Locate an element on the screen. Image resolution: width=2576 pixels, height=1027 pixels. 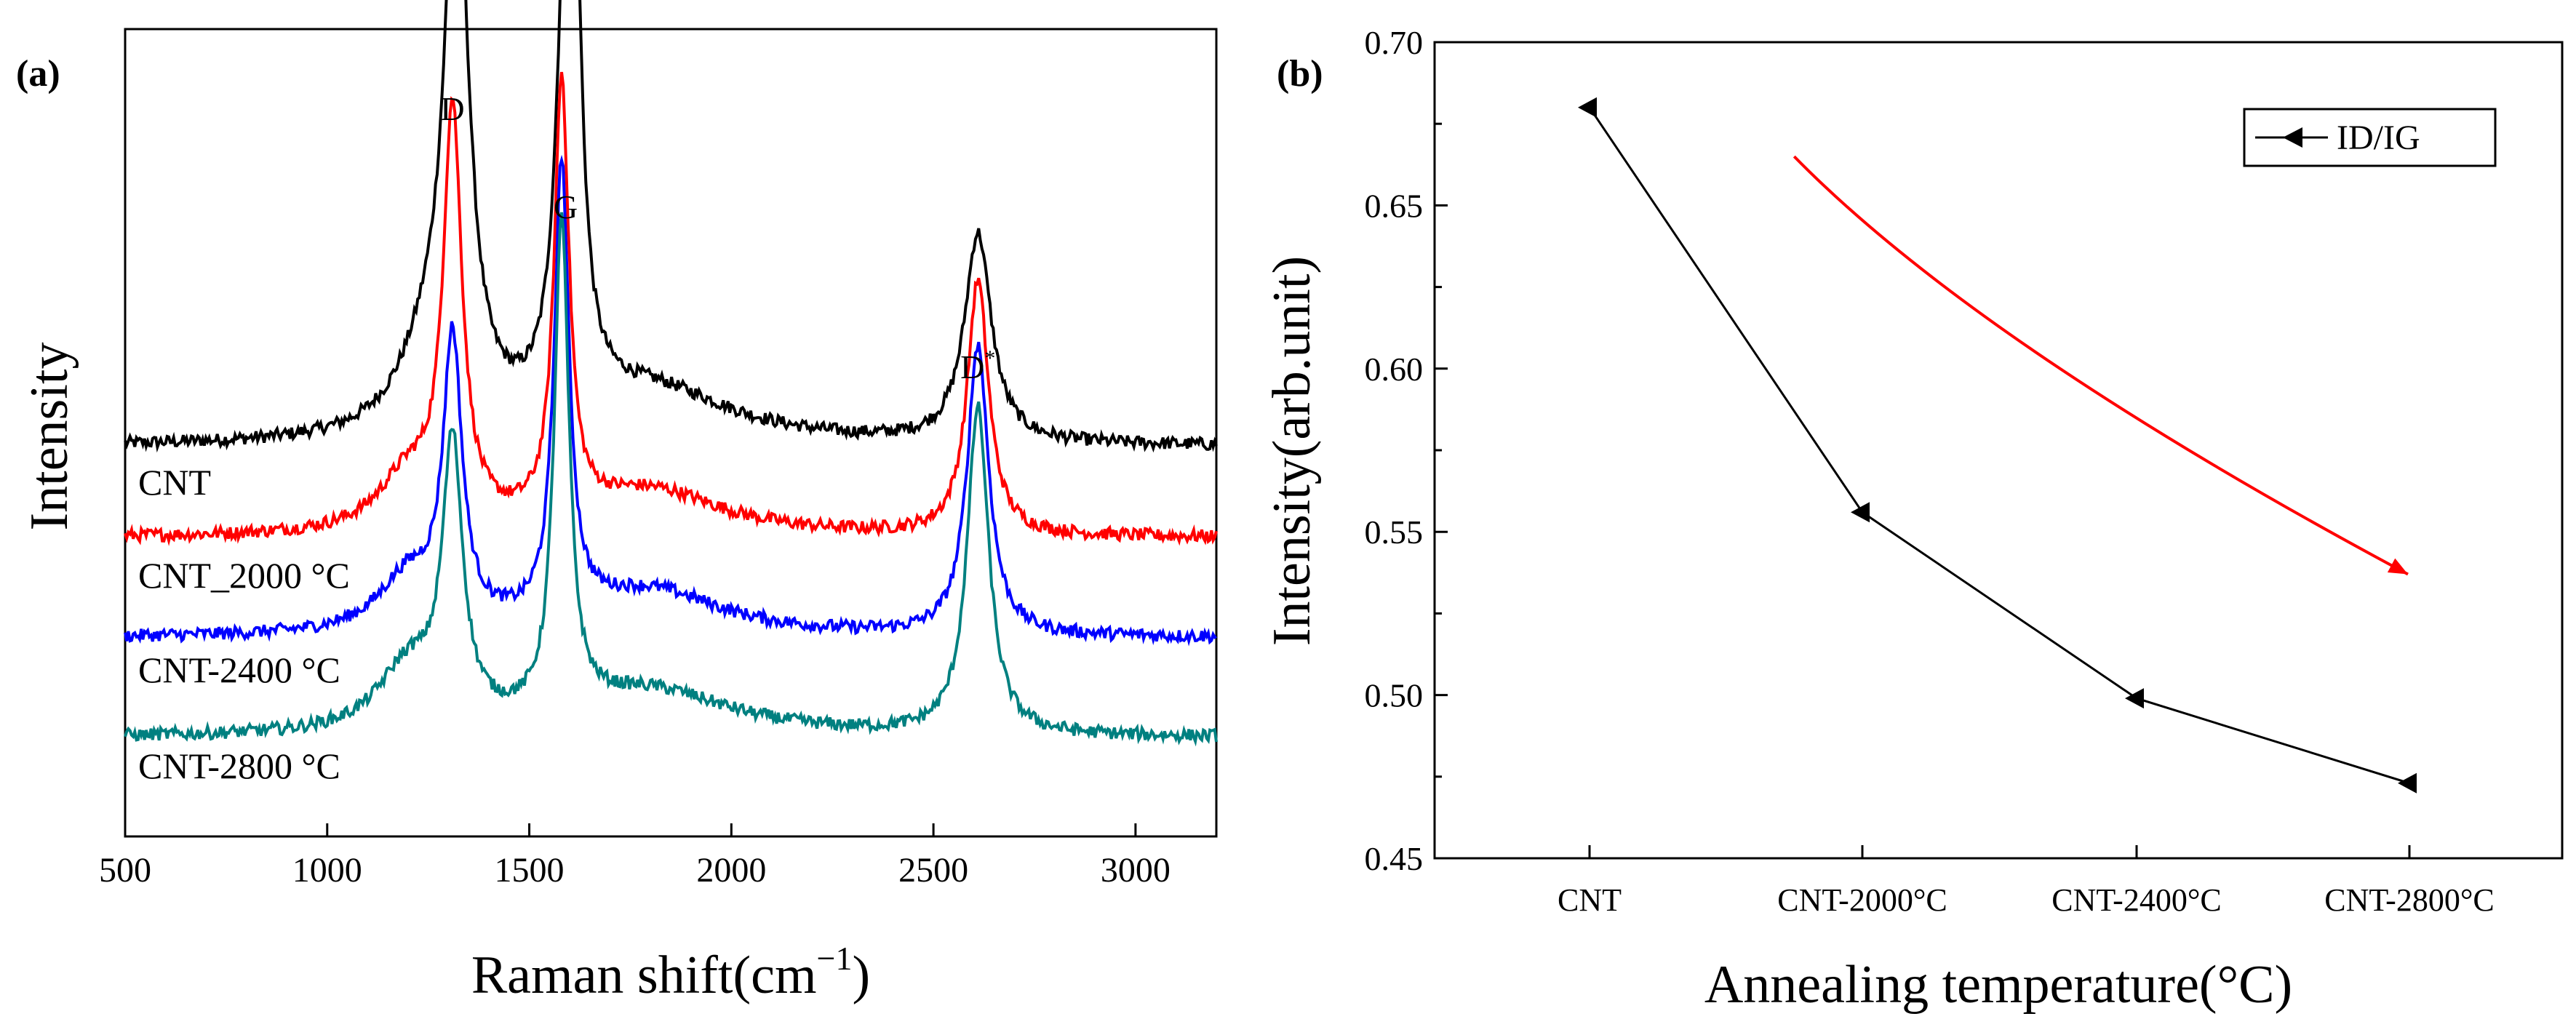
panel-b-y-axis: 0.45 0.50 0.55 0.60 0.65 0.70 is located at coordinates (1406, 451).